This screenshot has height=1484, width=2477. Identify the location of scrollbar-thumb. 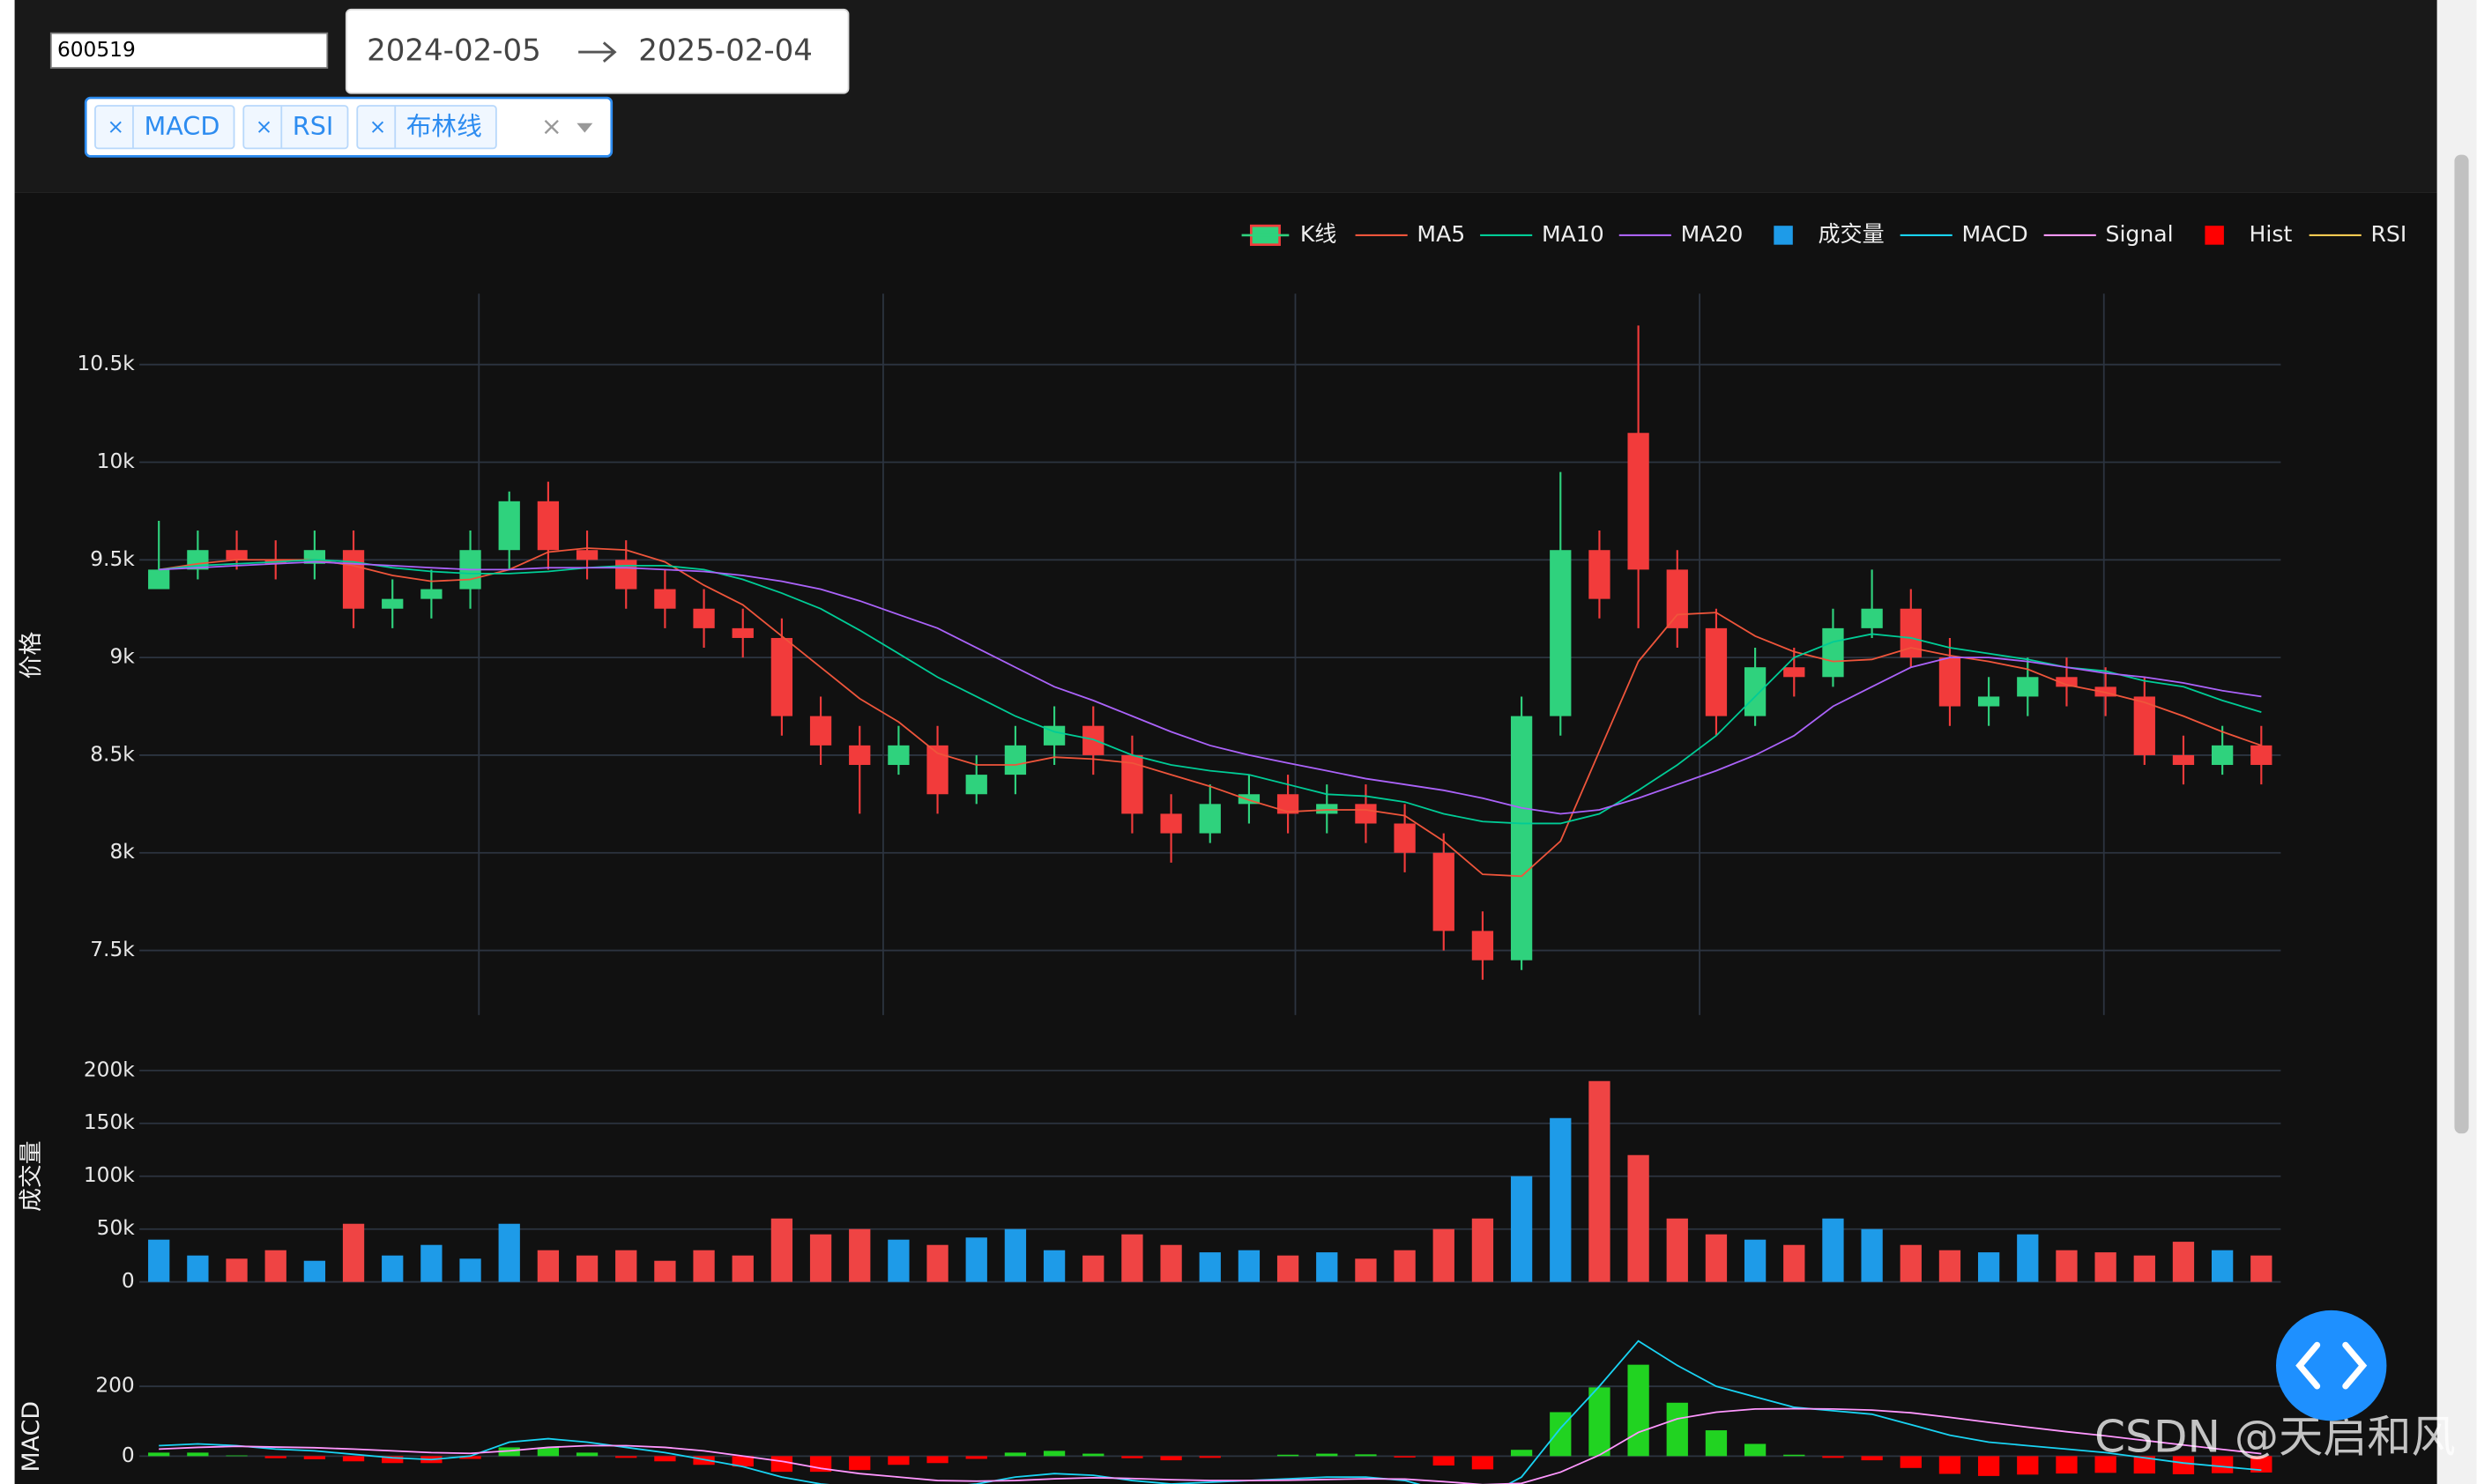
(2461, 644).